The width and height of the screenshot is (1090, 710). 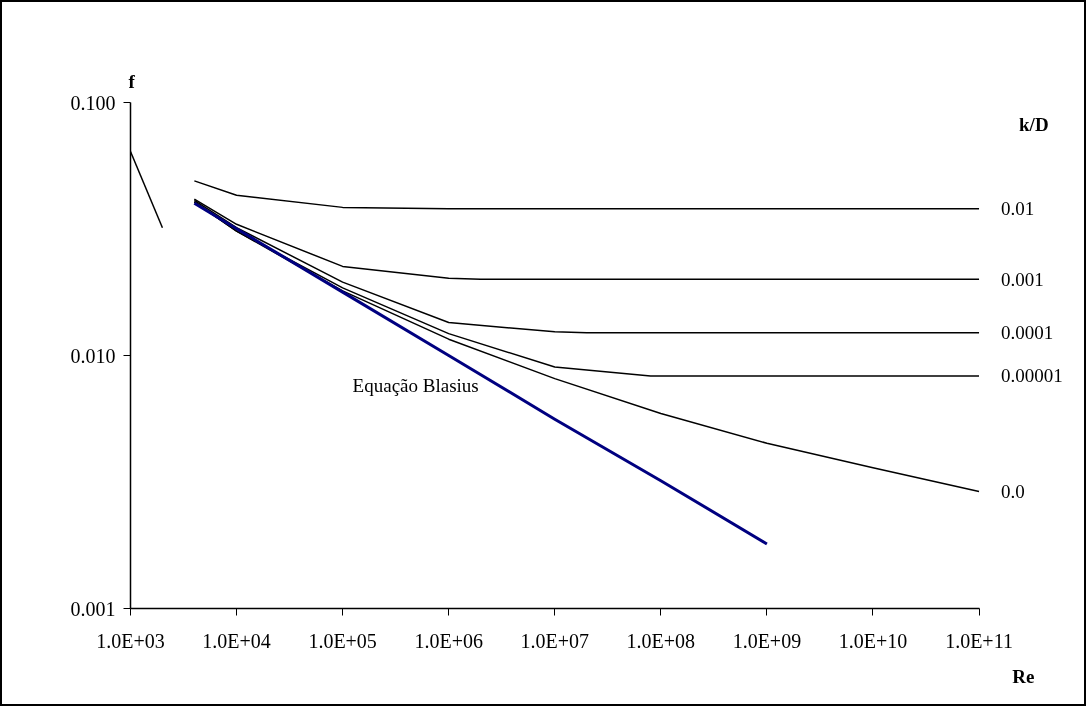 I want to click on x-tick-label: 1.0E+09, so click(x=767, y=640).